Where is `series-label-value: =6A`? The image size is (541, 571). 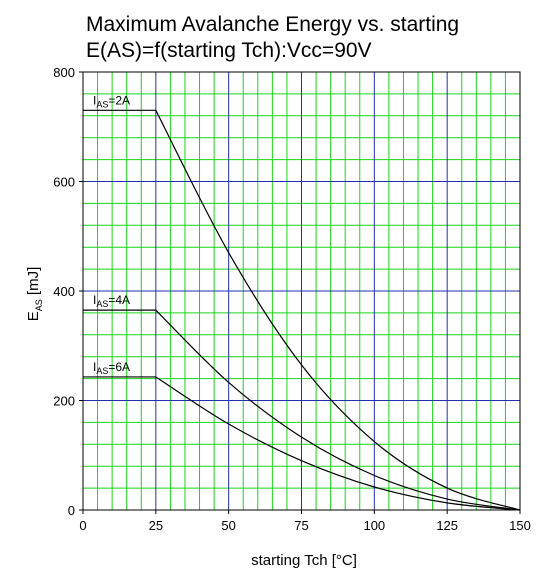
series-label-value: =6A is located at coordinates (119, 367).